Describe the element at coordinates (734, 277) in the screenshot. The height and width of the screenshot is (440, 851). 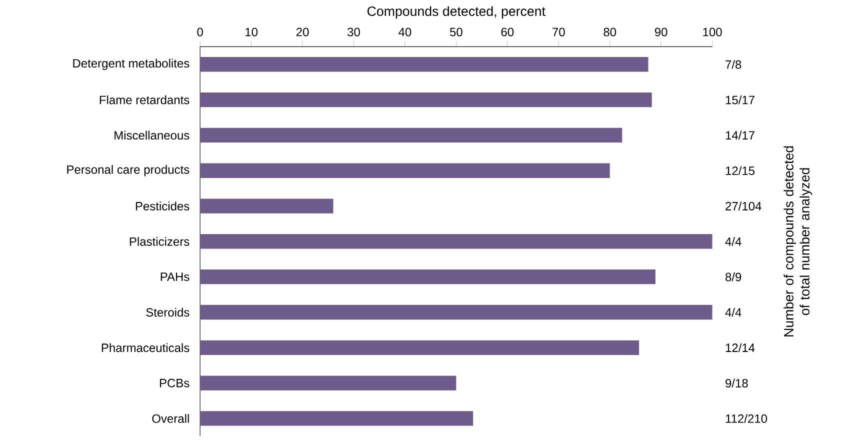
I see `text: 8/9` at that location.